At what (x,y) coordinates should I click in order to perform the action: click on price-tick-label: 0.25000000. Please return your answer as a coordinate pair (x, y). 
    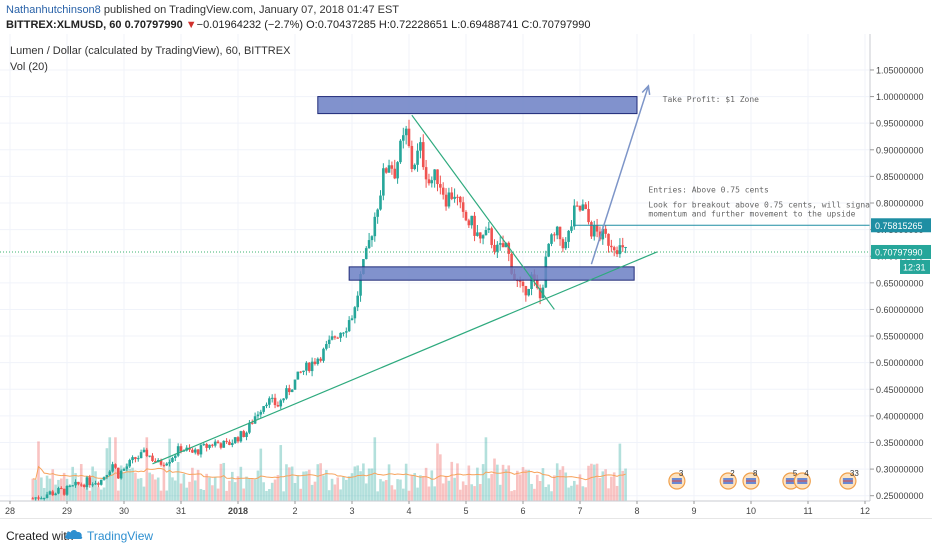
    Looking at the image, I should click on (900, 496).